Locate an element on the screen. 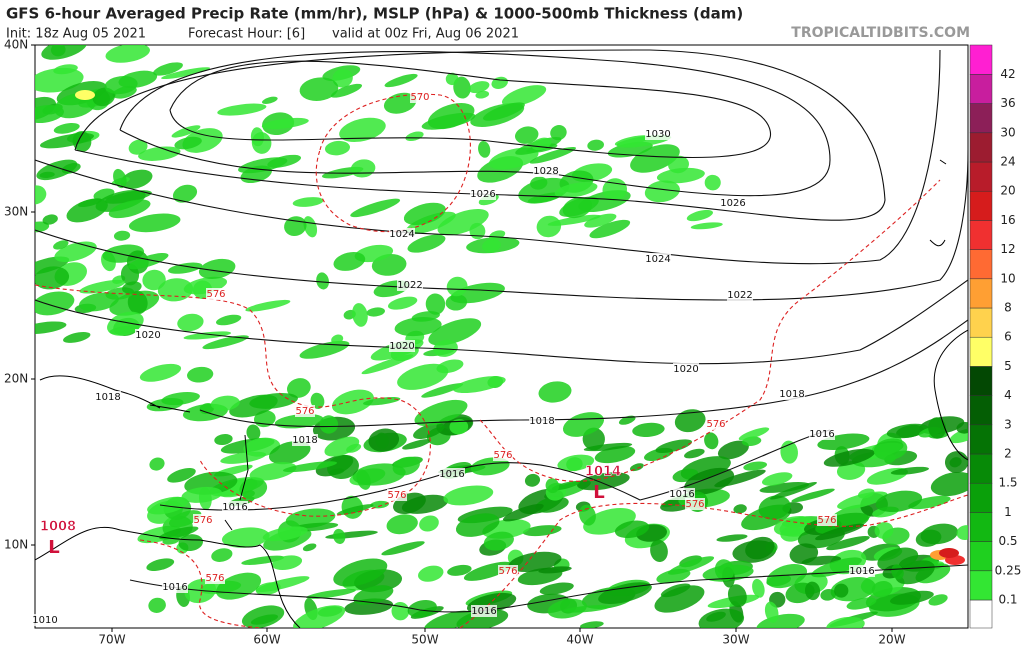 The width and height of the screenshot is (1024, 652). colorbar-label: 2 is located at coordinates (1008, 454).